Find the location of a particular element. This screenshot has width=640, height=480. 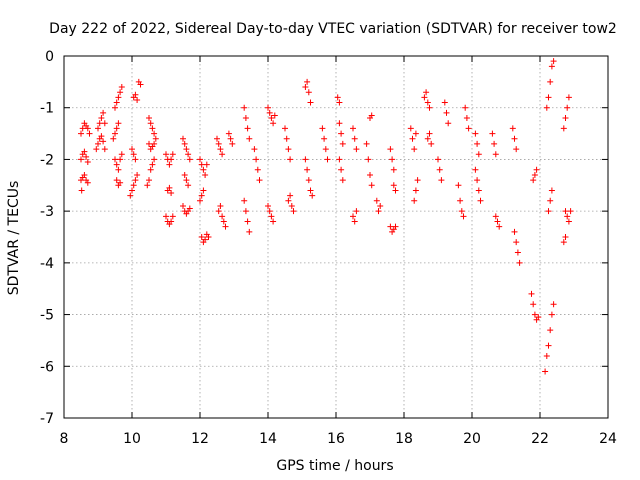

y-axis-label: SDTVAR / TECUs is located at coordinates (14, 238).